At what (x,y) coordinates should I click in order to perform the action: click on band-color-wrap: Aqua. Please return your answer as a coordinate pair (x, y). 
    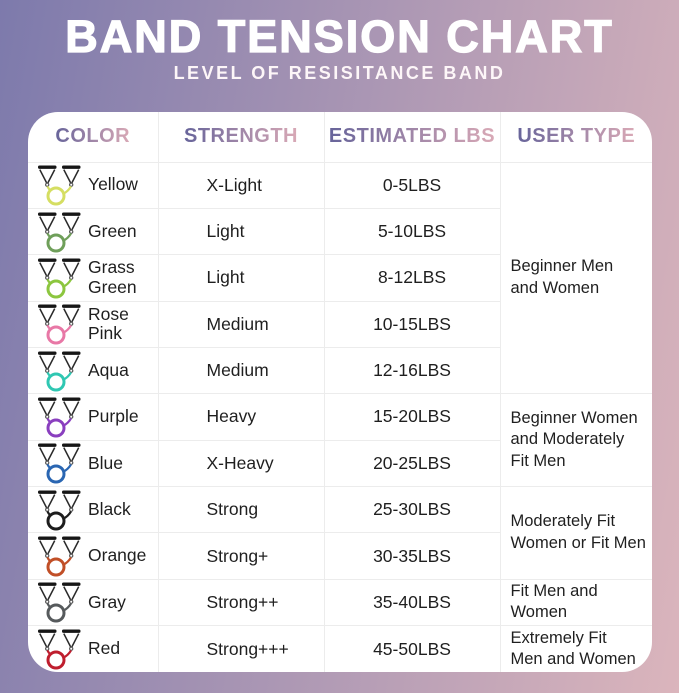
    Looking at the image, I should click on (93, 371).